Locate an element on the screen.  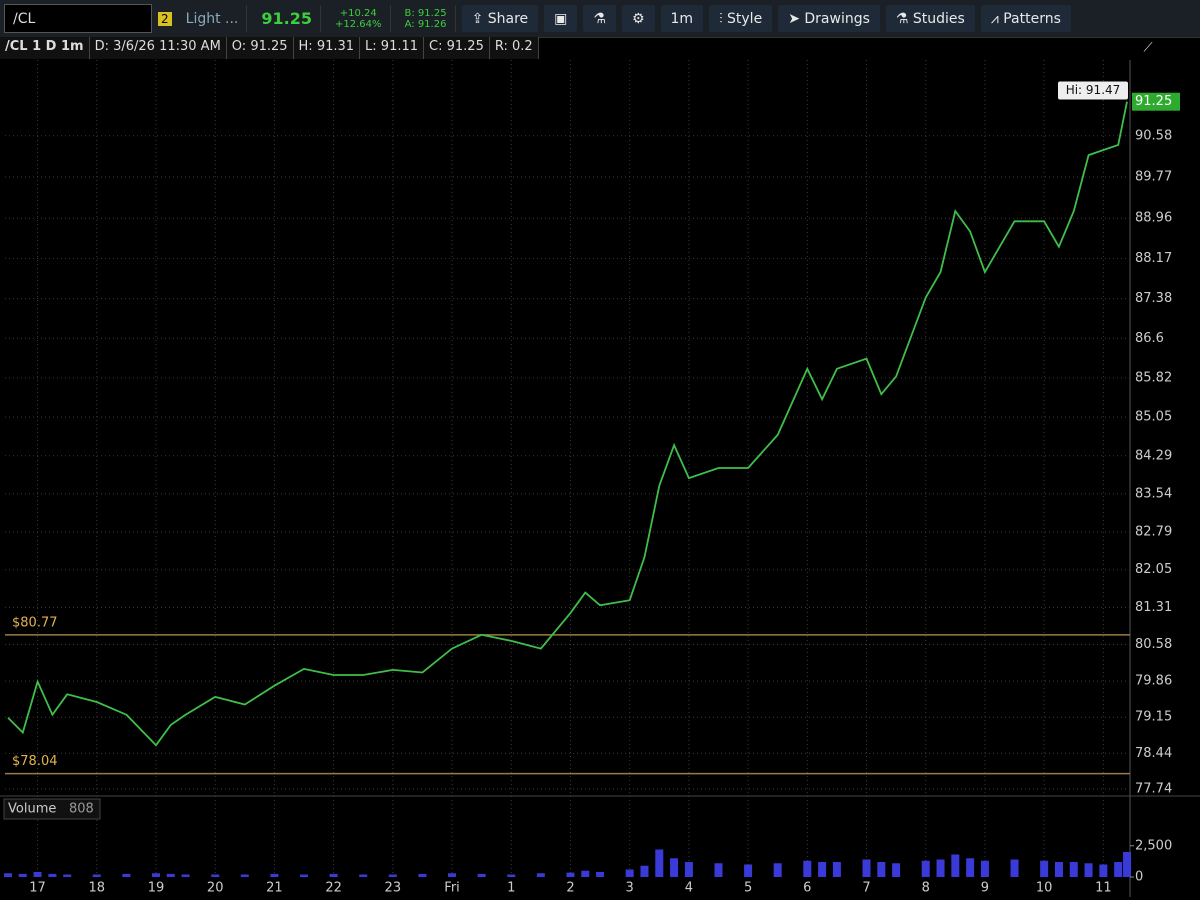
y-tick-label: 88.96 is located at coordinates (1153, 218).